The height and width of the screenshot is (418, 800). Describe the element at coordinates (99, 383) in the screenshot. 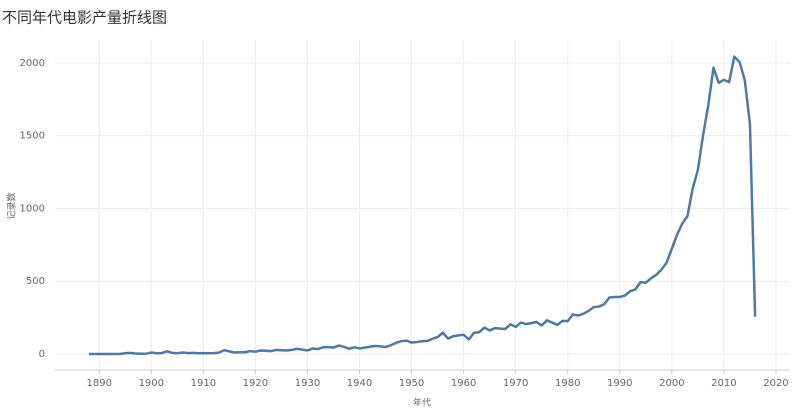

I see `x-tick-label: 1890` at that location.